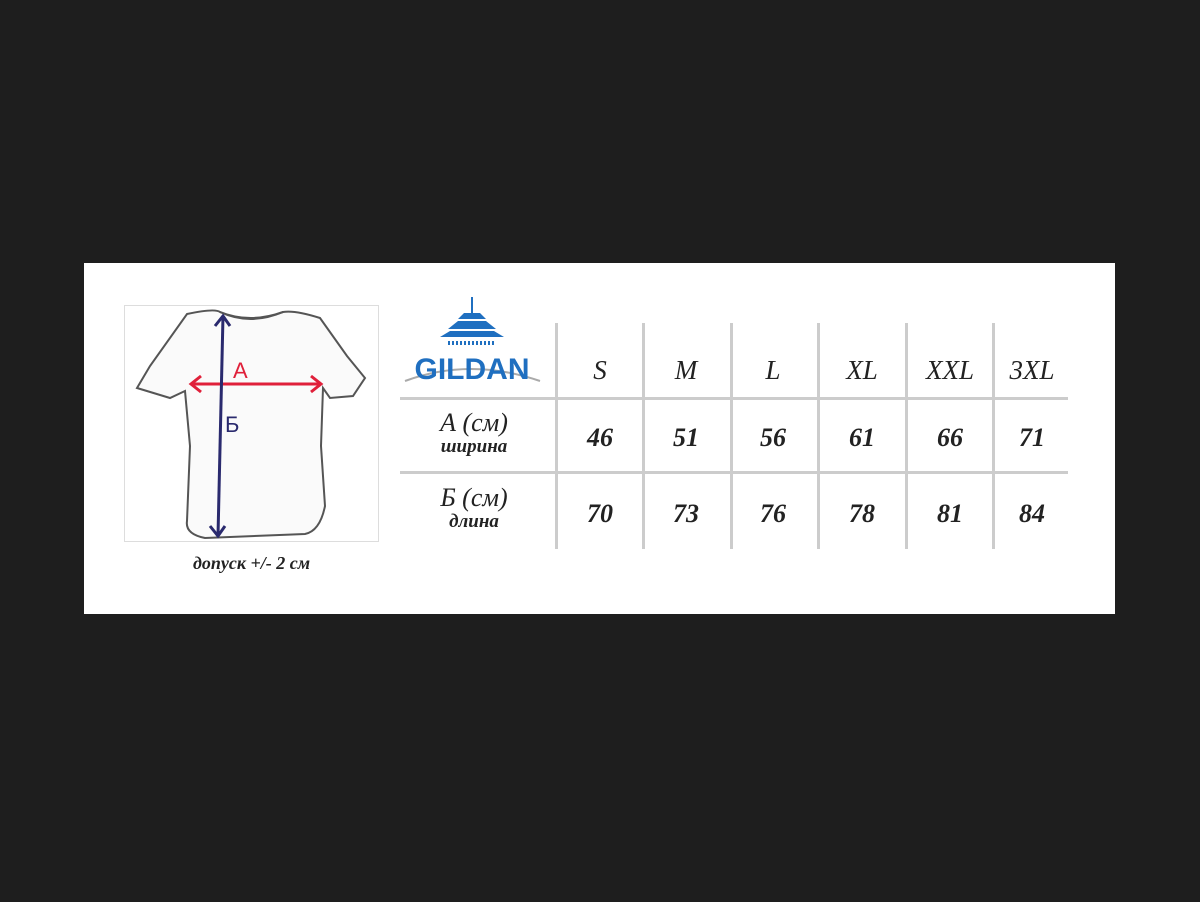 This screenshot has width=1200, height=902. I want to click on size-header-s: S, so click(600, 370).